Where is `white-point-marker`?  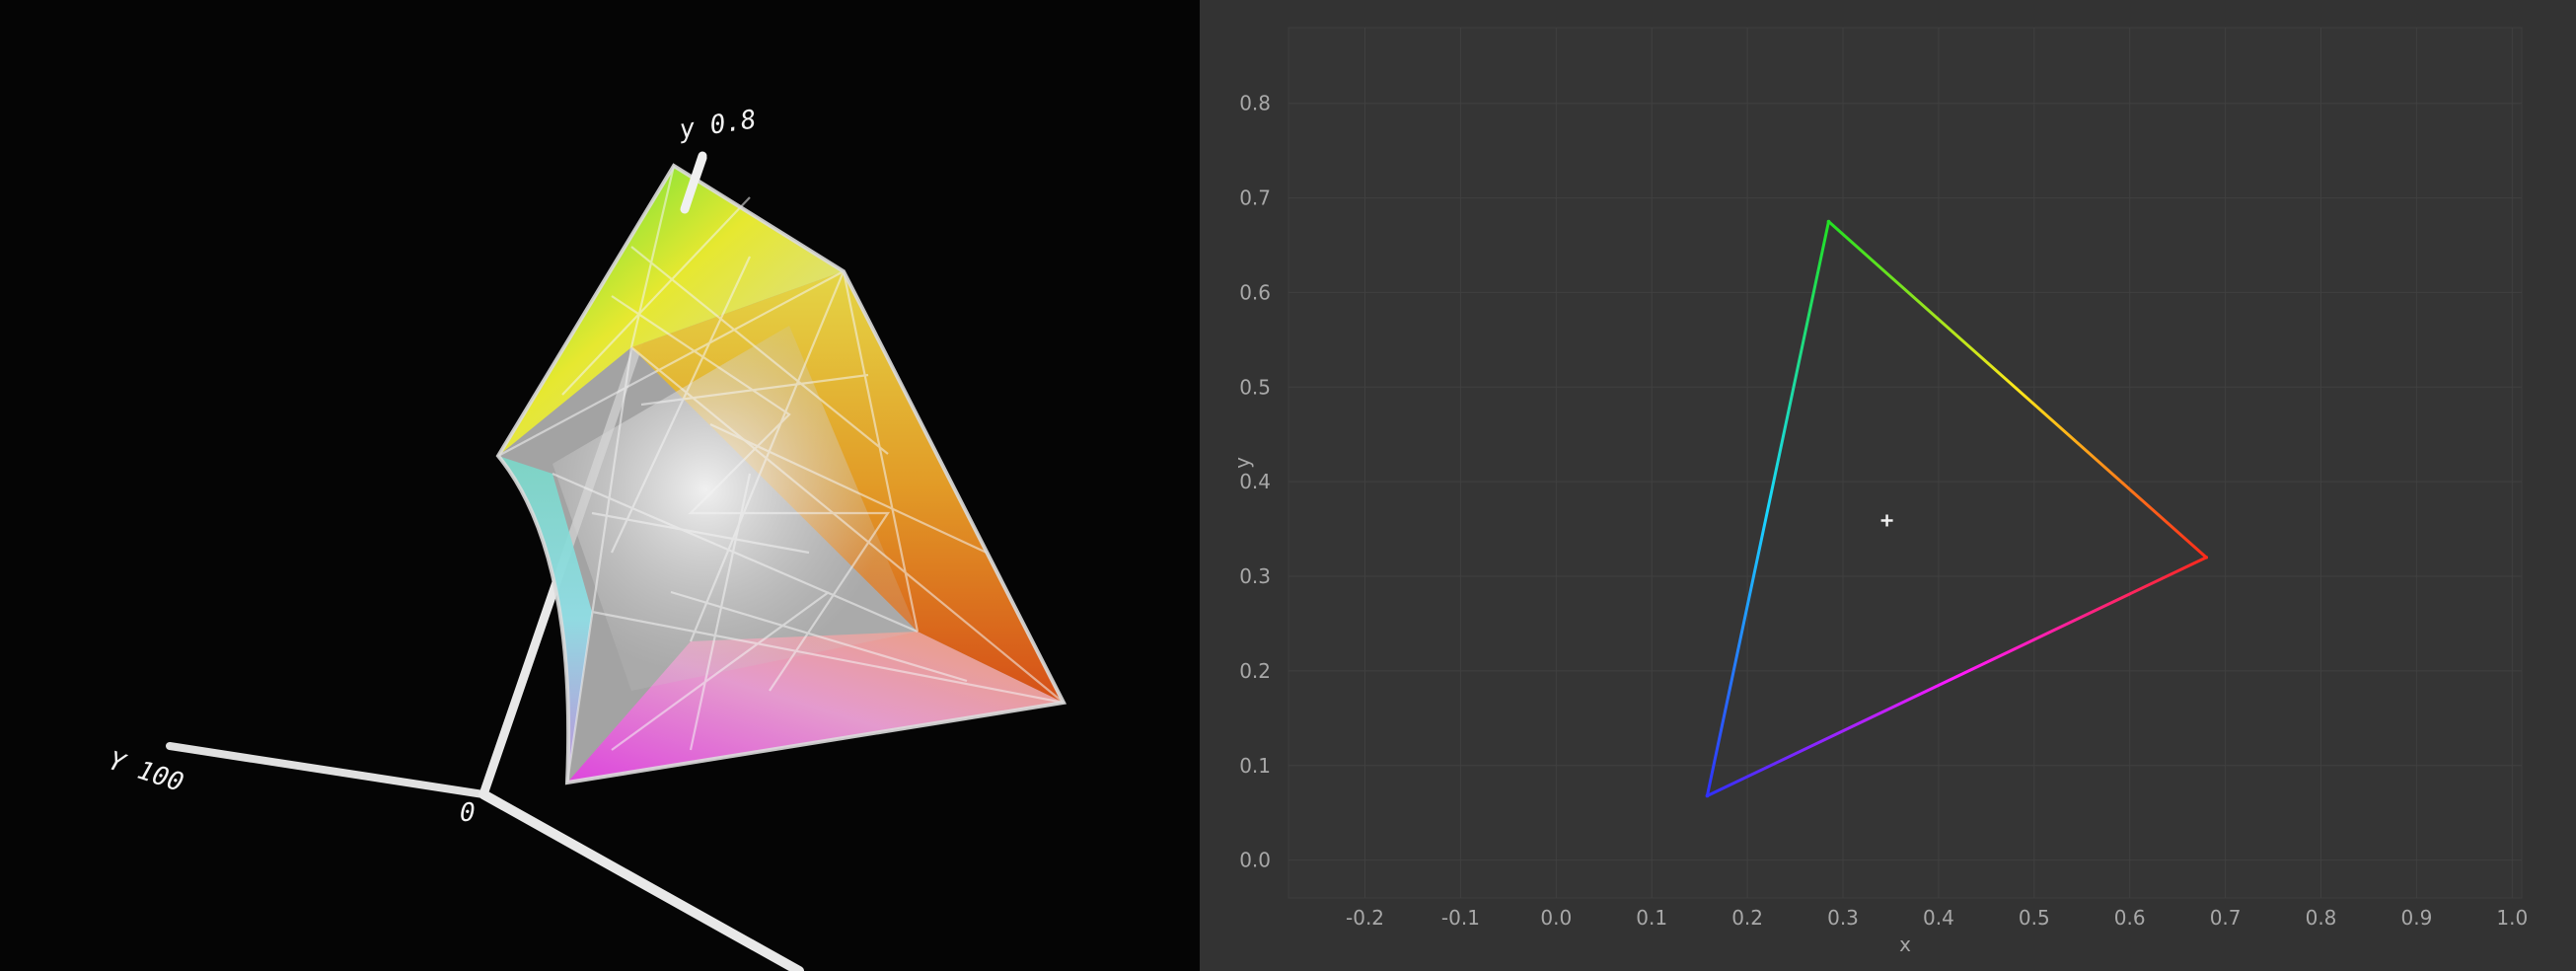 white-point-marker is located at coordinates (1886, 520).